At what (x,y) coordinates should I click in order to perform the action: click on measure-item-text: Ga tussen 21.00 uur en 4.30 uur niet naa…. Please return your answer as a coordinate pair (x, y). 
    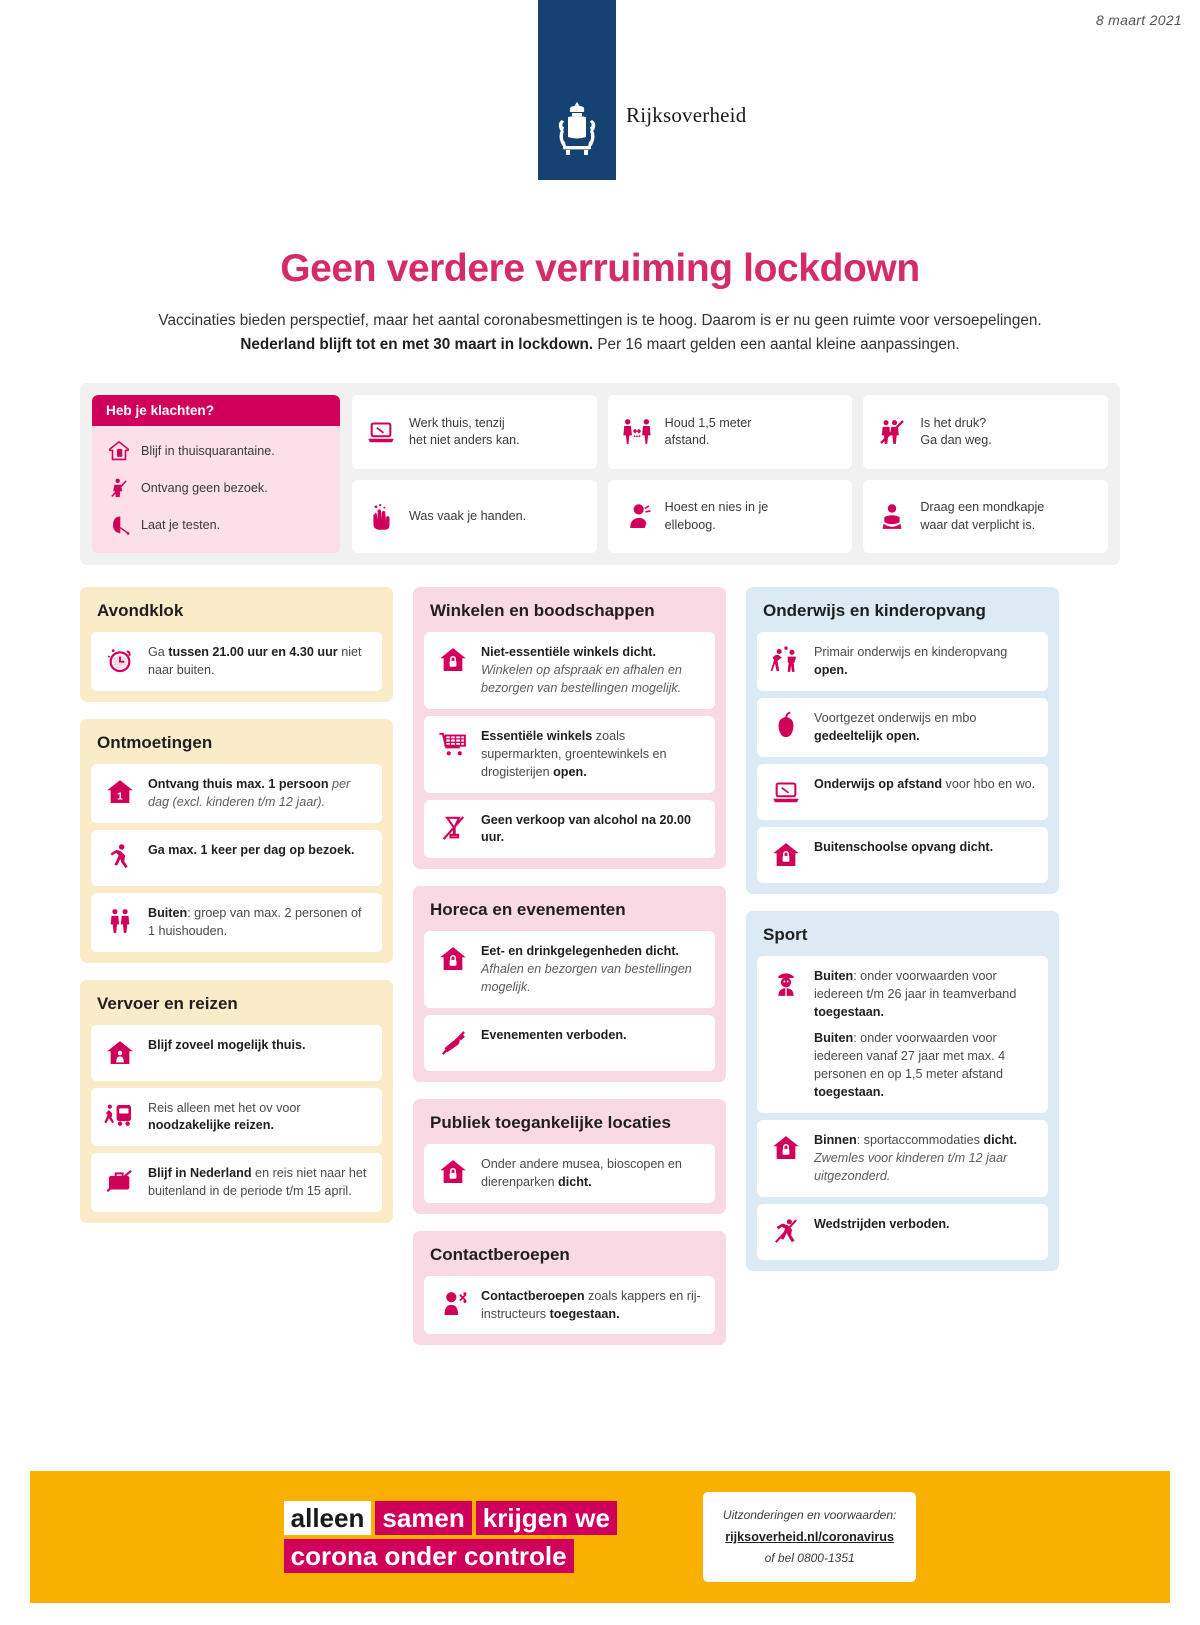
    Looking at the image, I should click on (255, 661).